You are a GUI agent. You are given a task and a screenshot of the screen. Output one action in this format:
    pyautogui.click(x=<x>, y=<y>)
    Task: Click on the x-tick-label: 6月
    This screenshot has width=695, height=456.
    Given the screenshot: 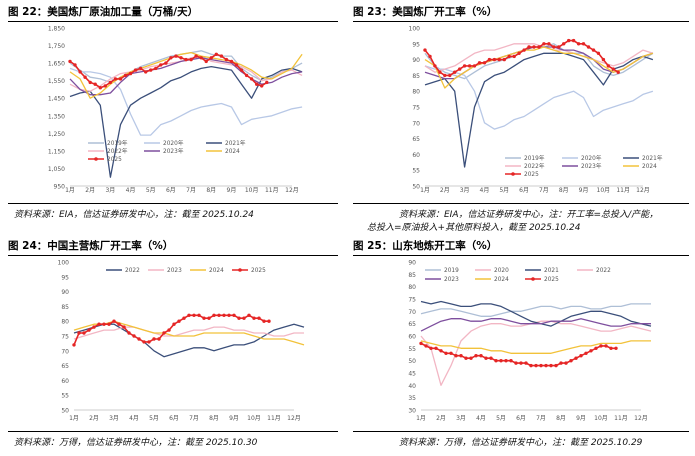 What is the action you would take?
    pyautogui.click(x=174, y=418)
    